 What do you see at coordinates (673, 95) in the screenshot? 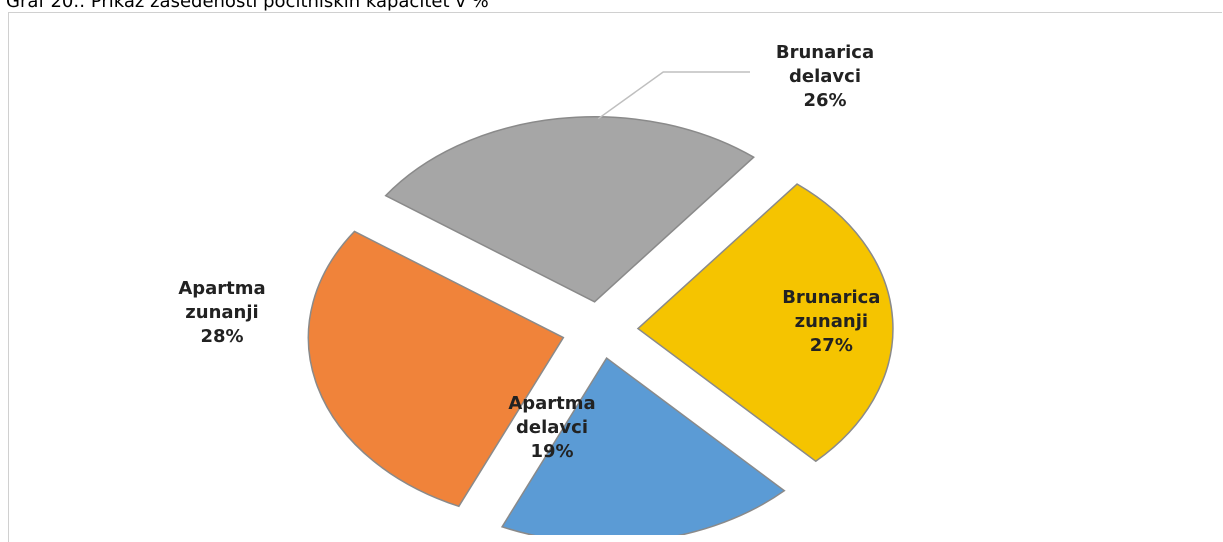
I see `leader-line` at bounding box center [673, 95].